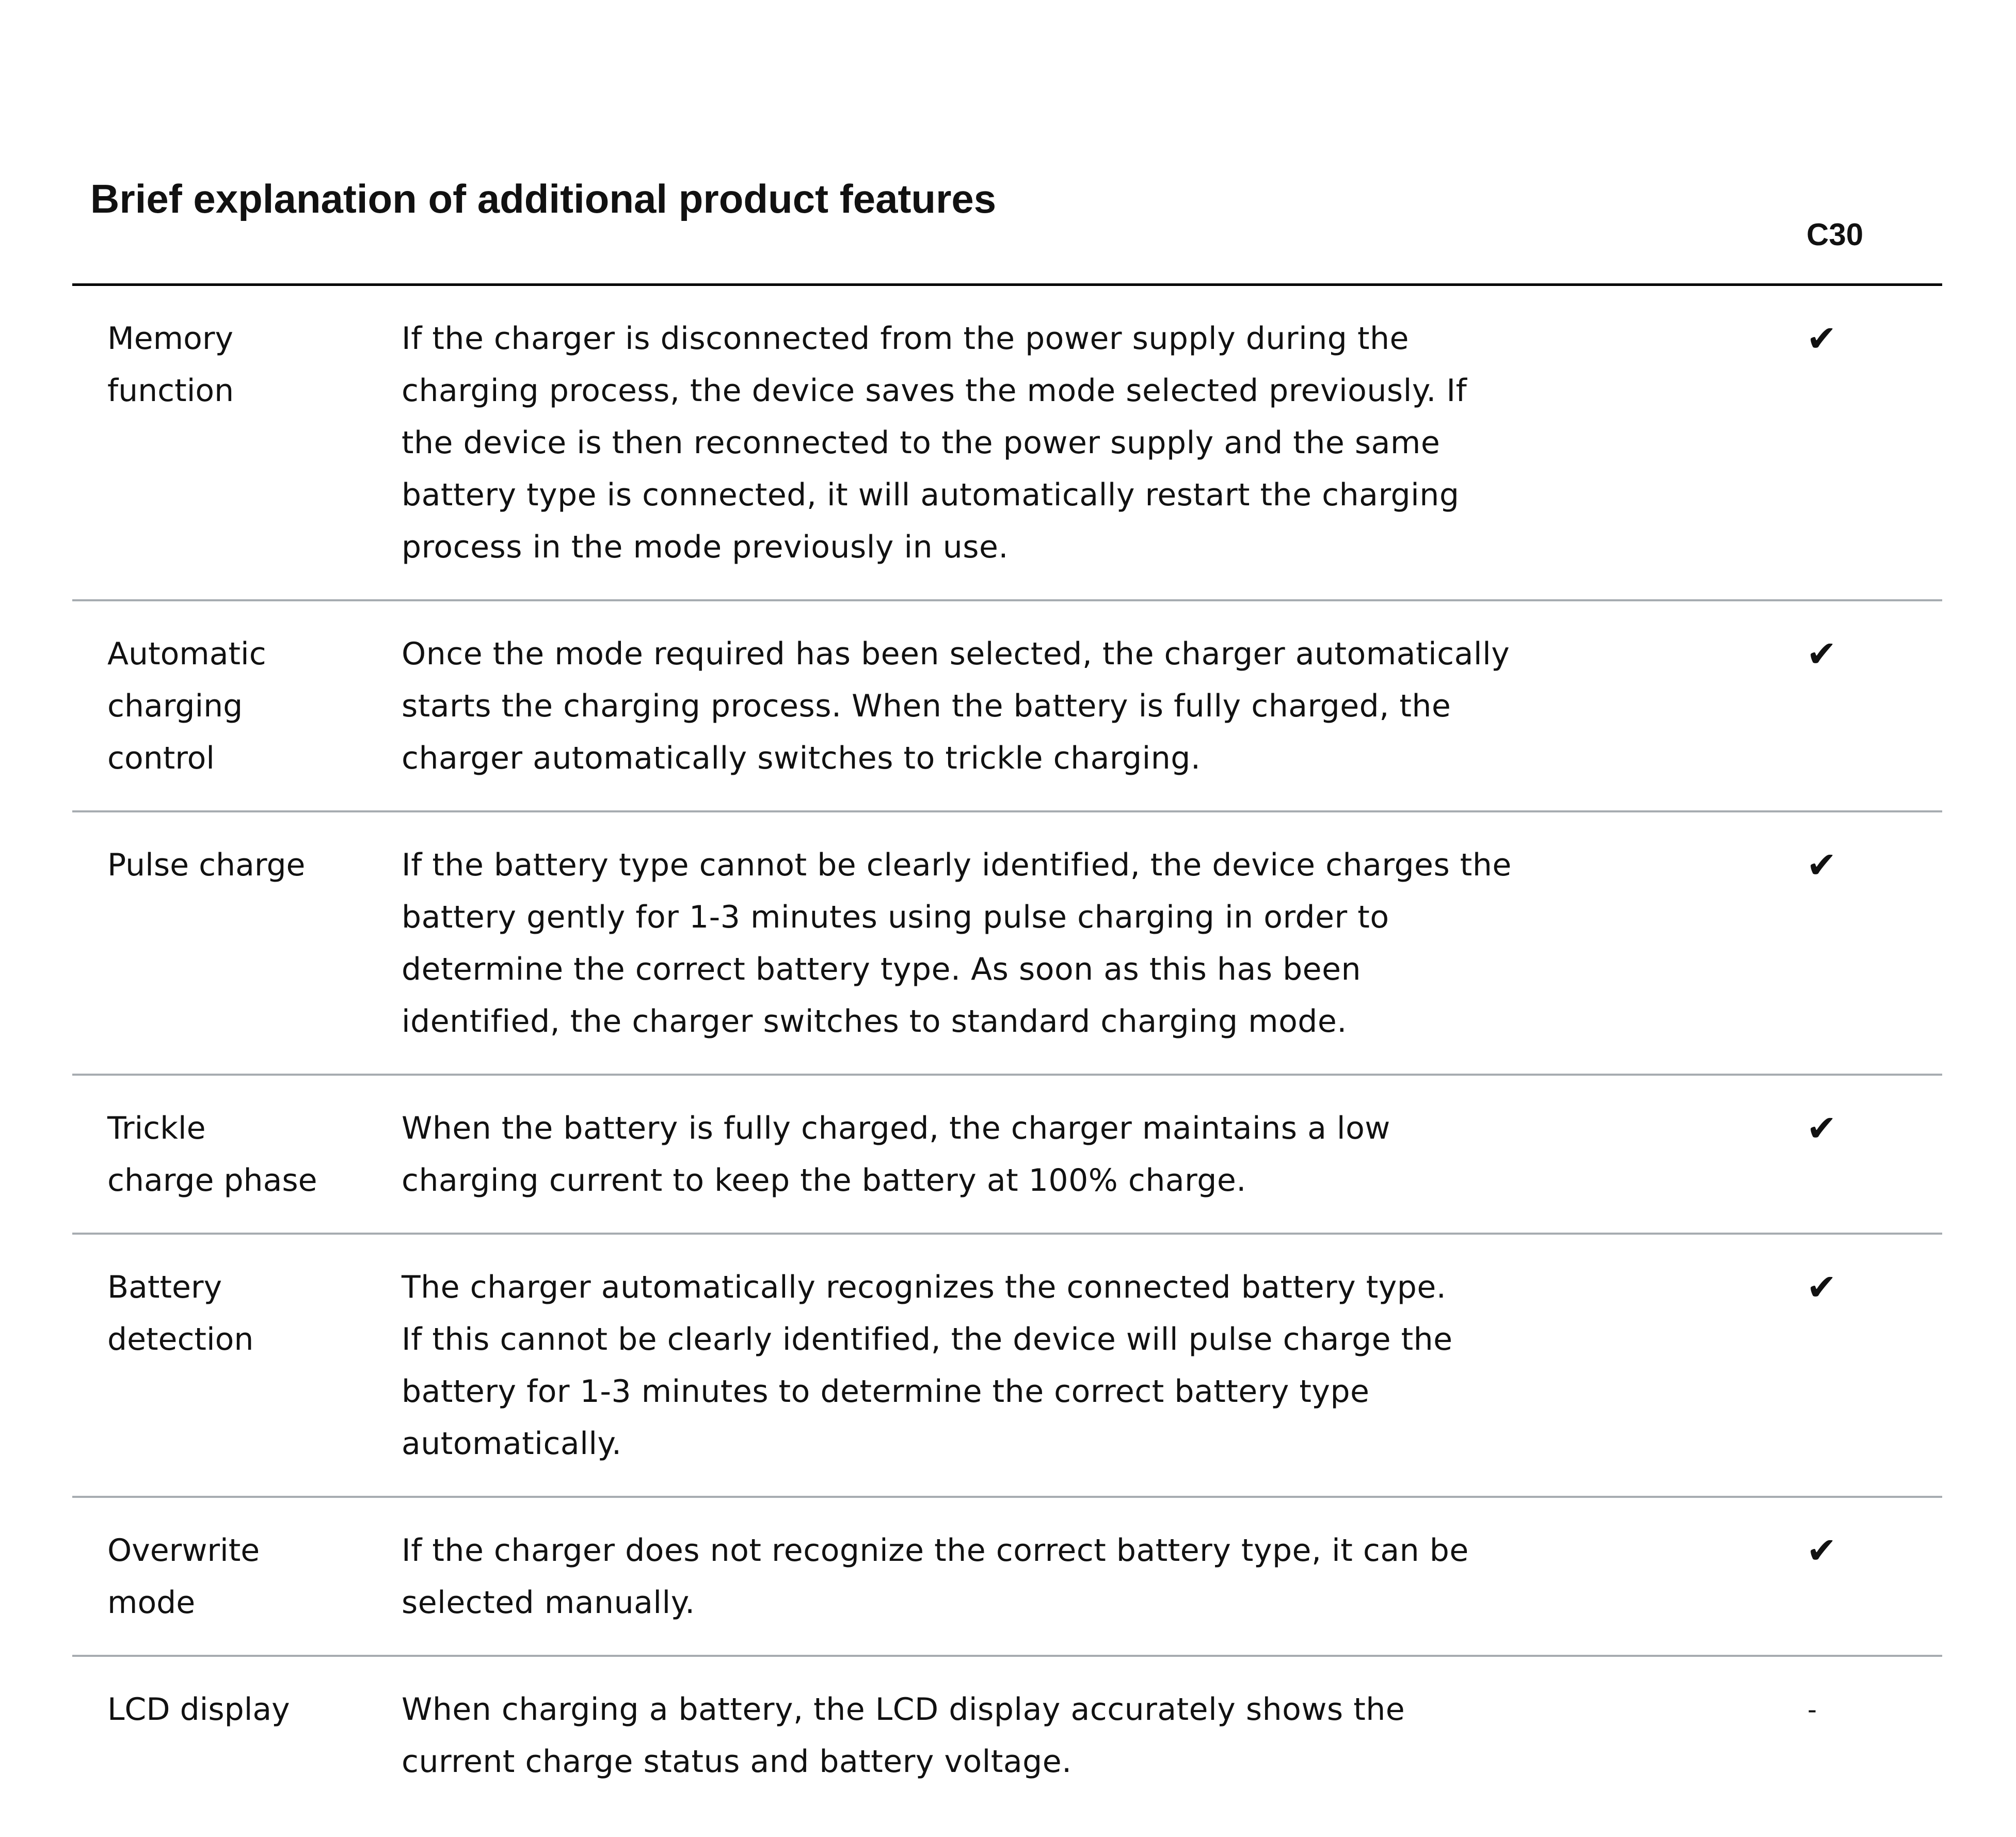  Describe the element at coordinates (156, 1128) in the screenshot. I see `feature-name-line: Trickle` at that location.